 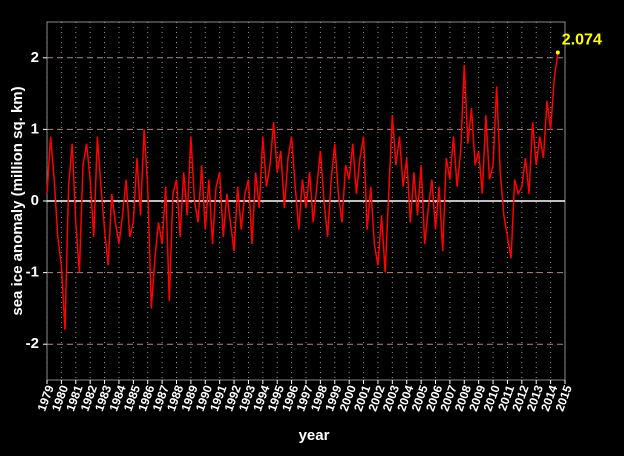 I want to click on y-tick-label: 1, so click(x=35, y=128).